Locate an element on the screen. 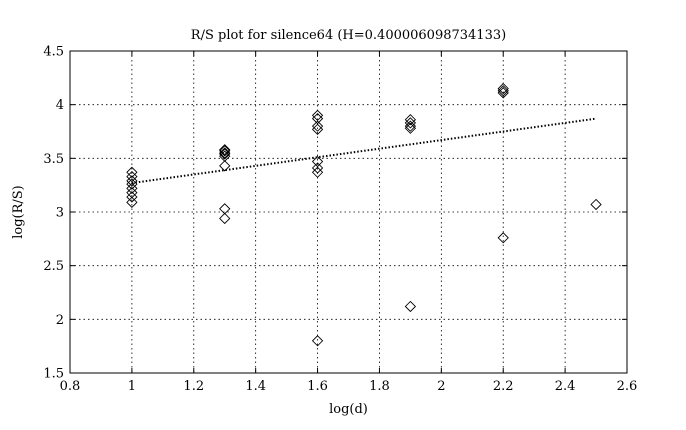 This screenshot has width=686, height=430. x-axis-title: log(d) is located at coordinates (348, 409).